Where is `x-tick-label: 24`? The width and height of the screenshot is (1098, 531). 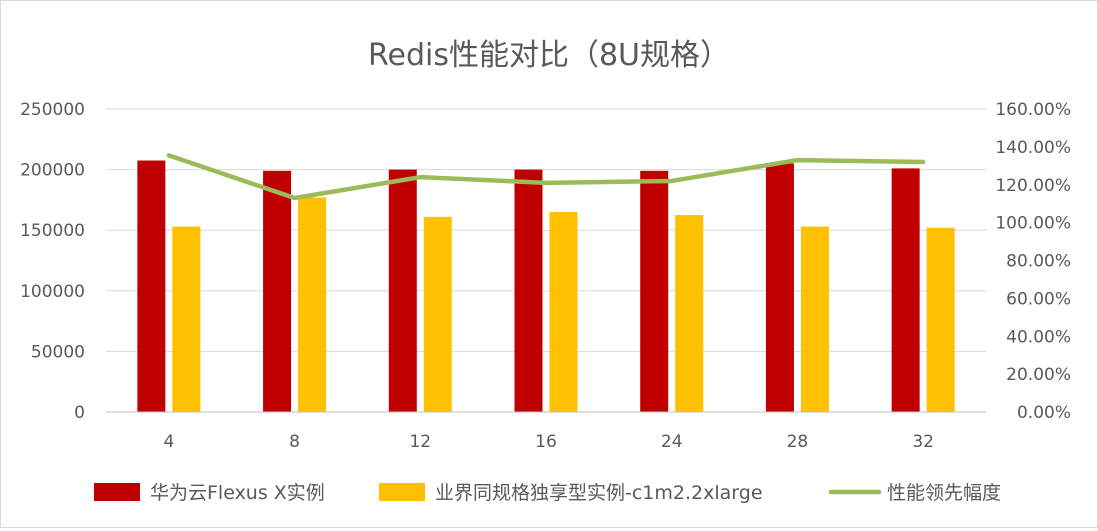 x-tick-label: 24 is located at coordinates (672, 442).